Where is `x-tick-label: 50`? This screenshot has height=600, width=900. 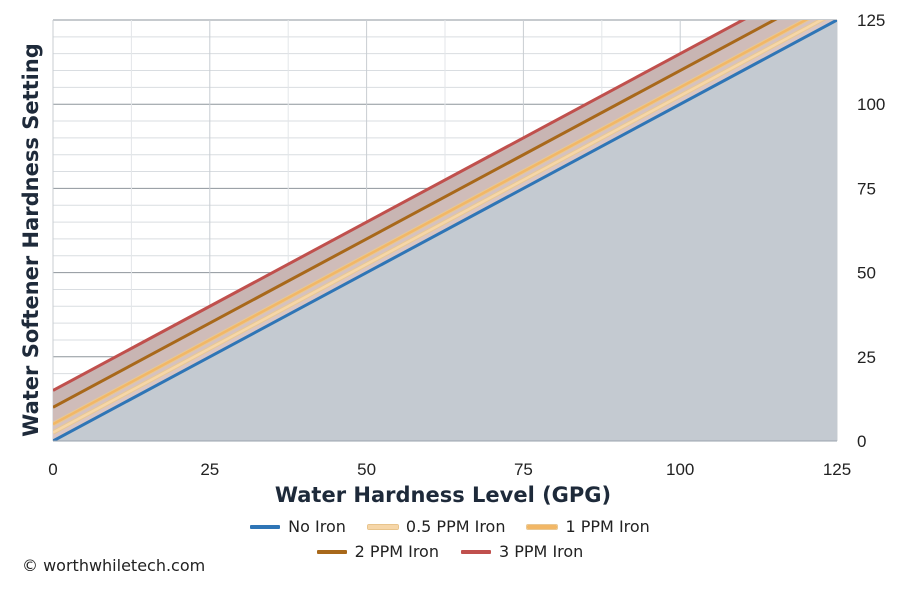
x-tick-label: 50 is located at coordinates (366, 469).